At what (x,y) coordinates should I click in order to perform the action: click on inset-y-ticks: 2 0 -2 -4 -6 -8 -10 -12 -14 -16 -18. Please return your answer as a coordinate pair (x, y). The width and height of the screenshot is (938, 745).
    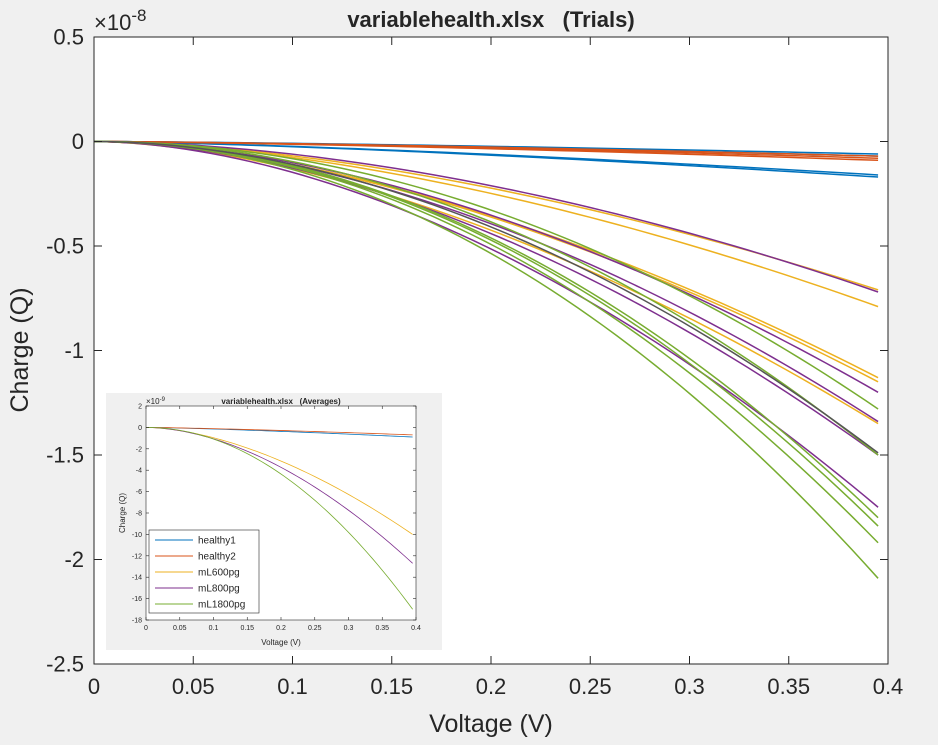
    Looking at the image, I should click on (274, 513).